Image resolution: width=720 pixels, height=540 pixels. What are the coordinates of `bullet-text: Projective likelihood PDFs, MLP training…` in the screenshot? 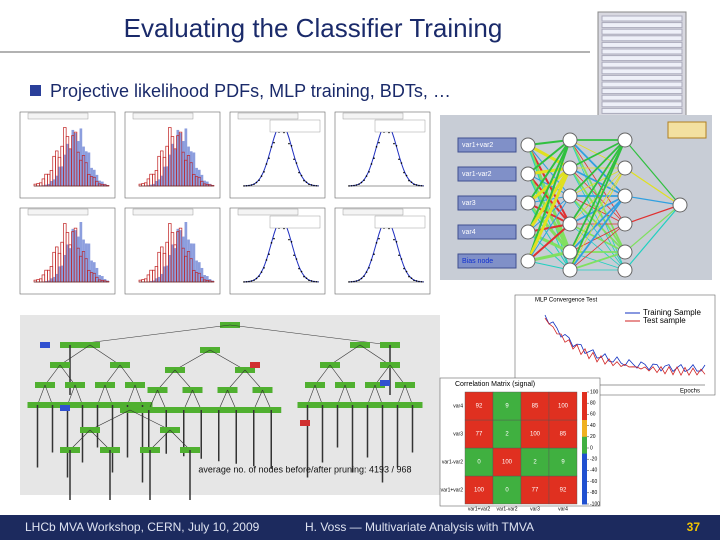 It's located at (250, 91).